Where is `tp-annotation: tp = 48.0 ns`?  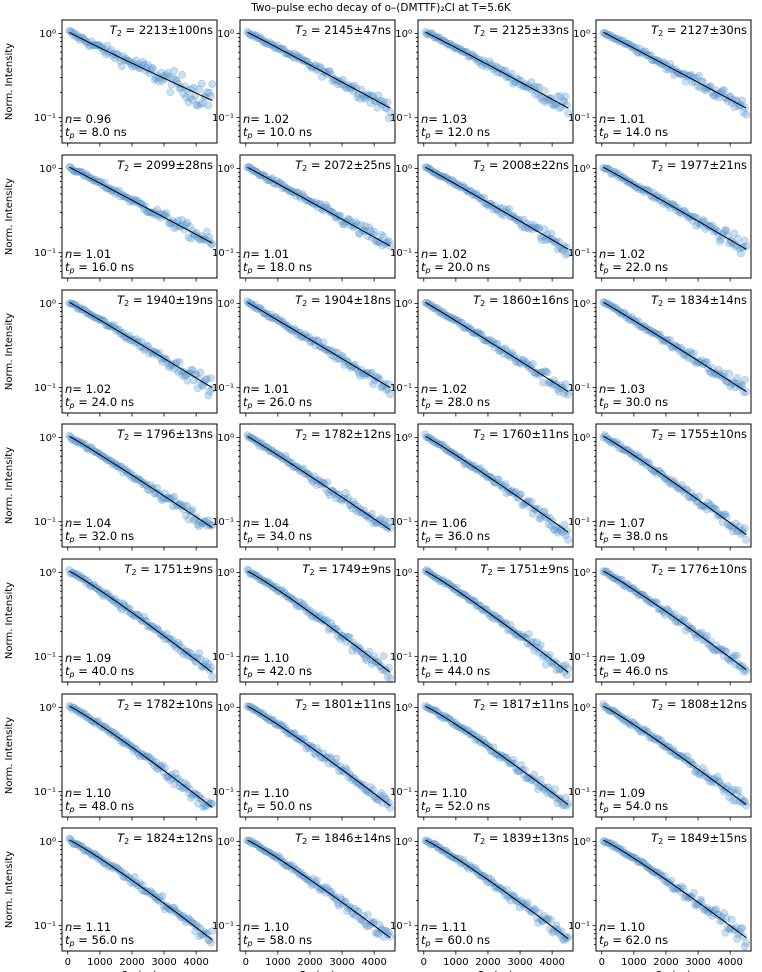 tp-annotation: tp = 48.0 ns is located at coordinates (99, 806).